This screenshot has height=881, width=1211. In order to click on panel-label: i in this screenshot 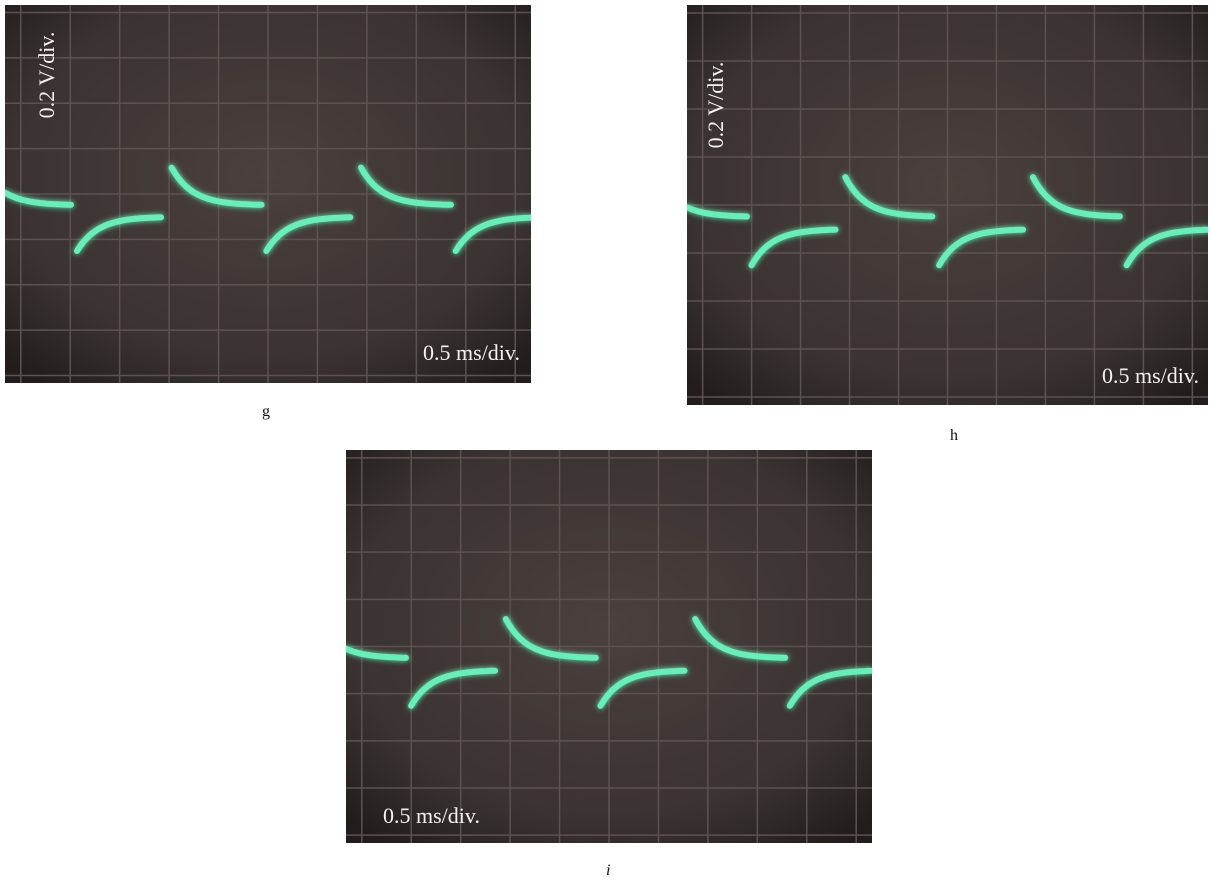, I will do `click(608, 870)`.